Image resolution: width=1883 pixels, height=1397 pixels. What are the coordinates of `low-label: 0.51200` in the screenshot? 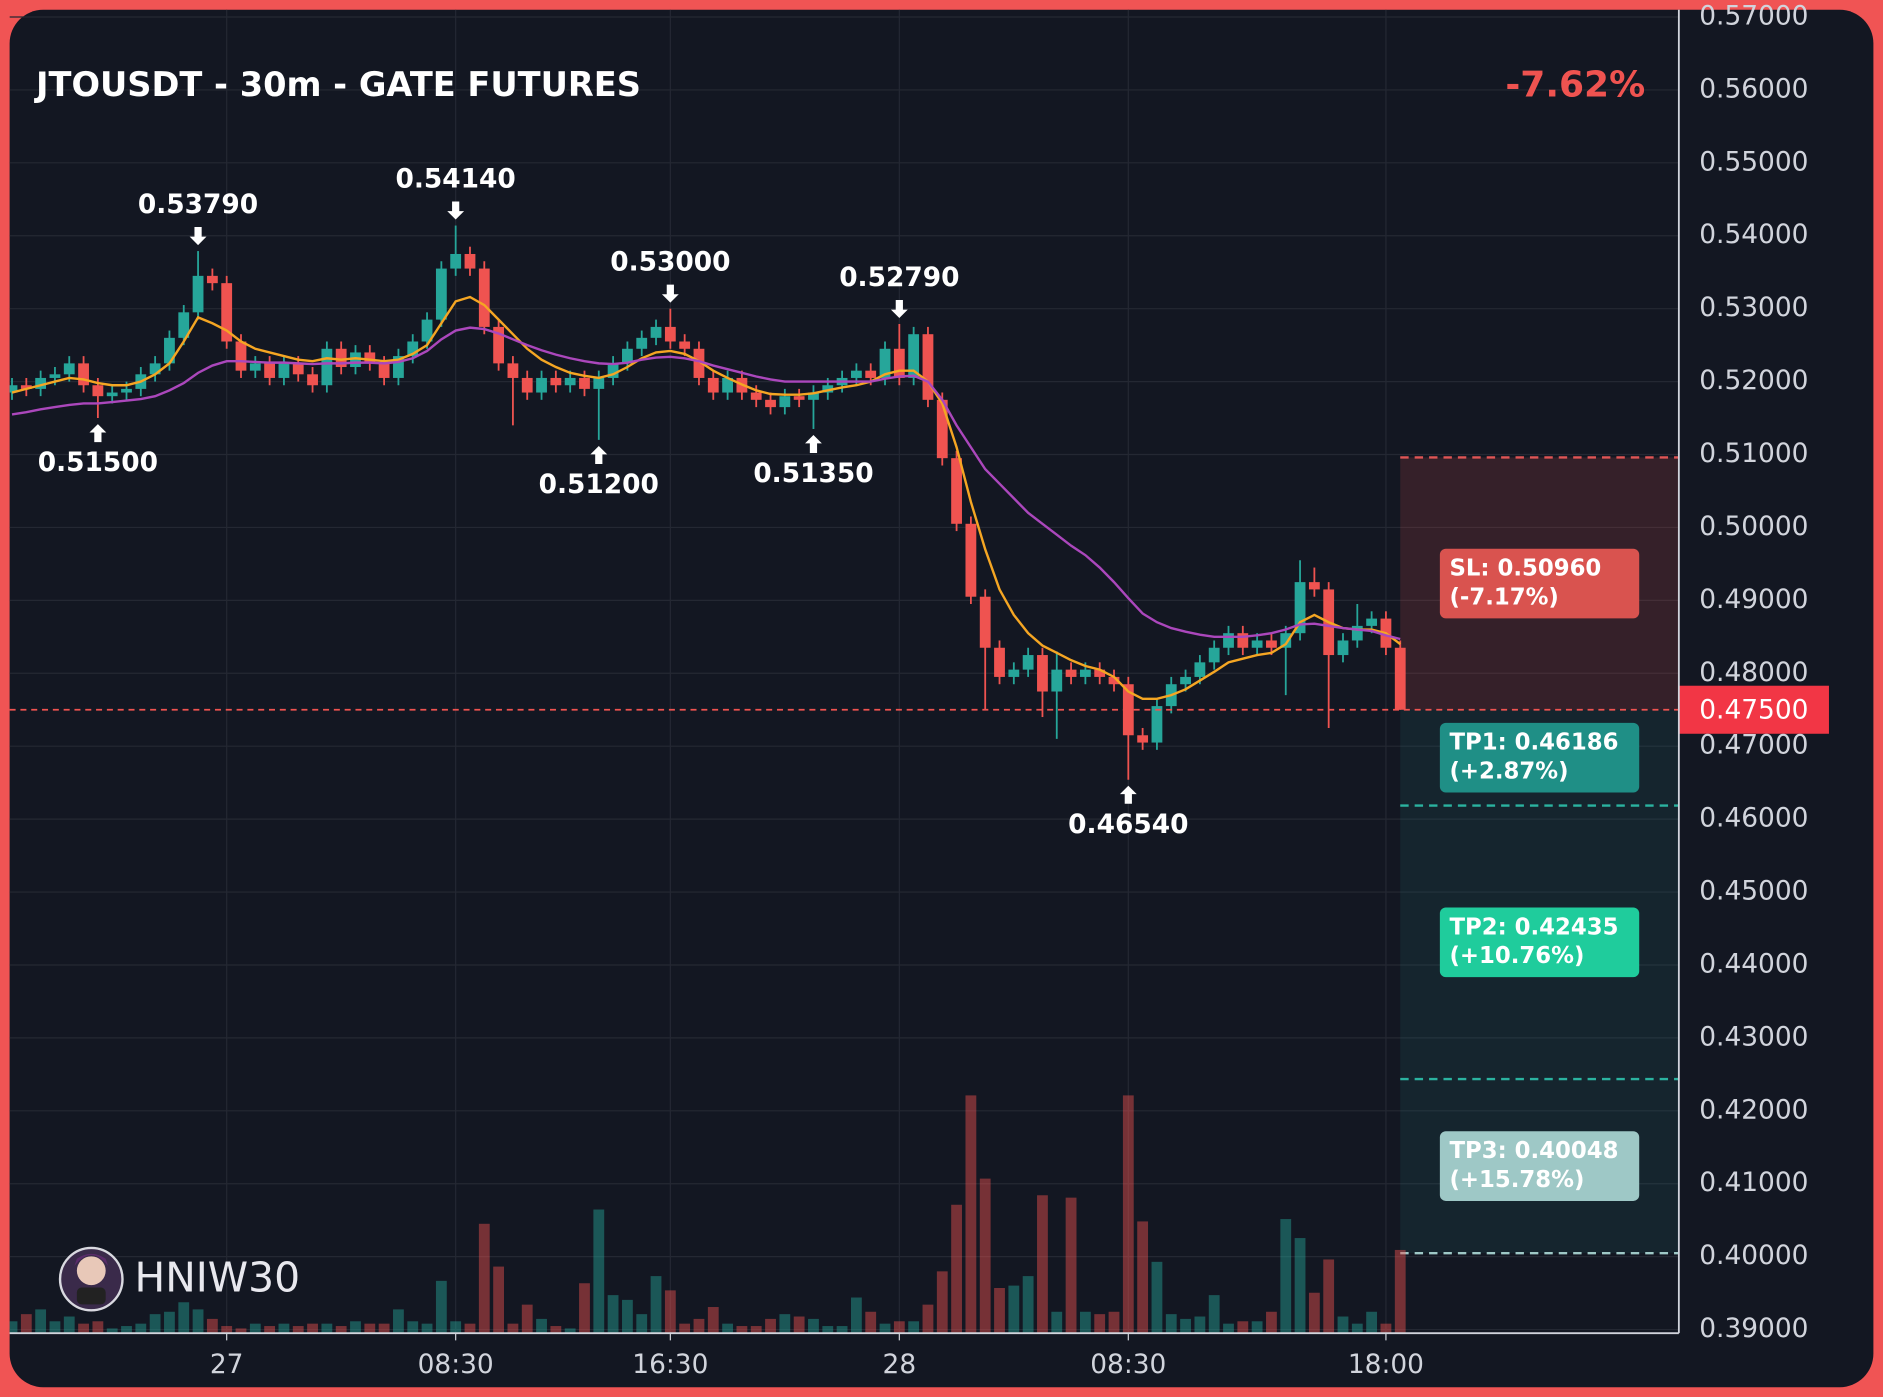 It's located at (599, 484).